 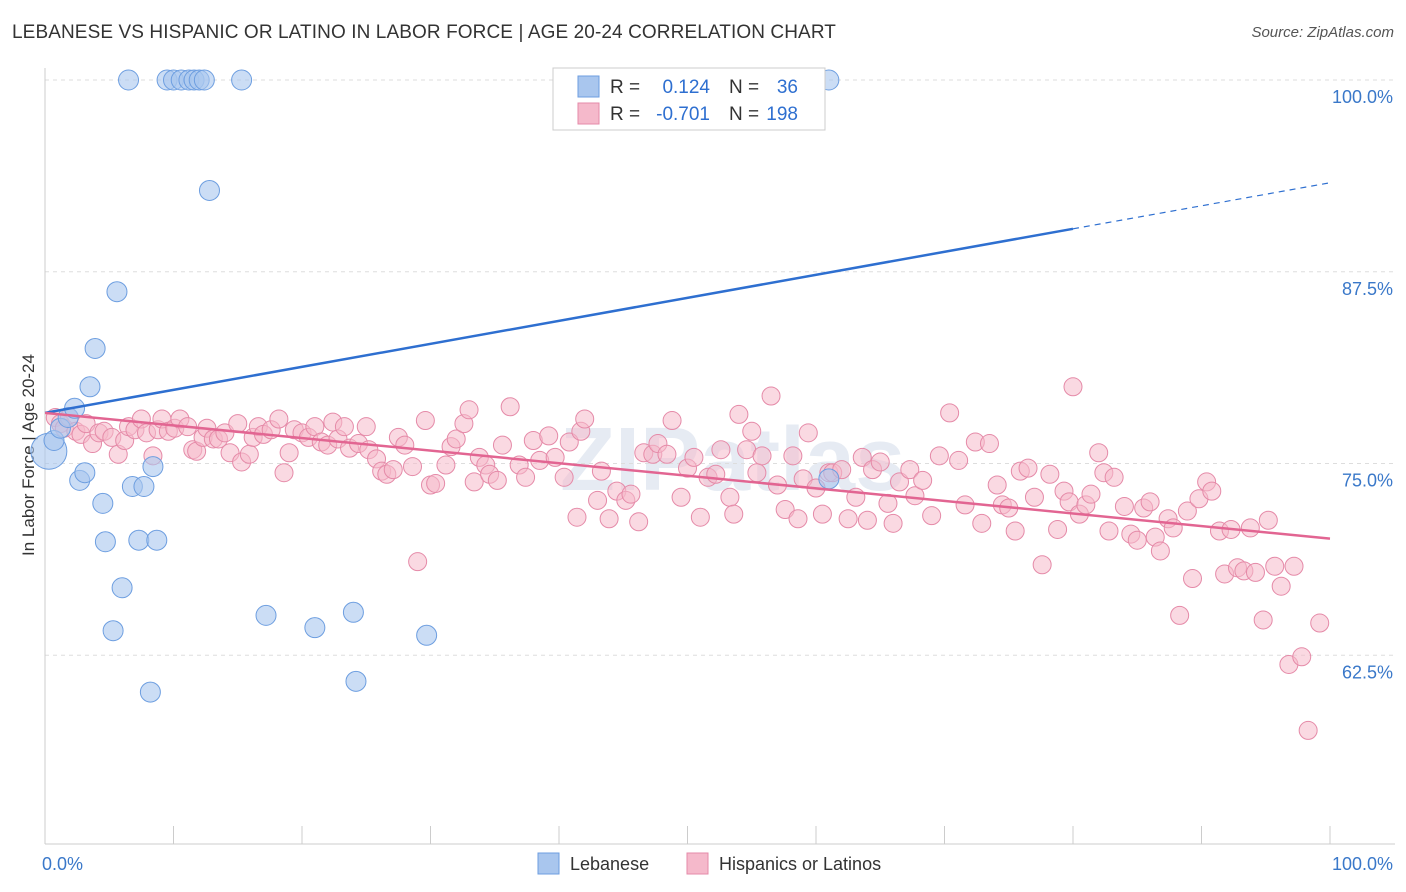 I want to click on legend-r-value: 0.124, so click(x=686, y=87).